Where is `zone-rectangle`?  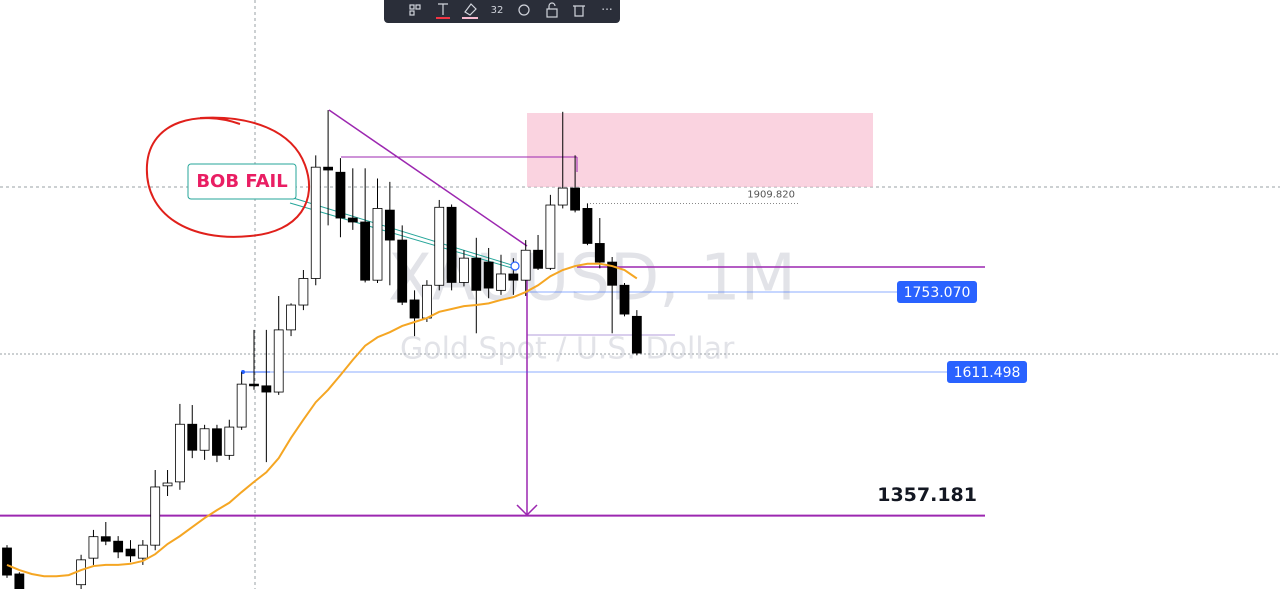
zone-rectangle is located at coordinates (700, 150).